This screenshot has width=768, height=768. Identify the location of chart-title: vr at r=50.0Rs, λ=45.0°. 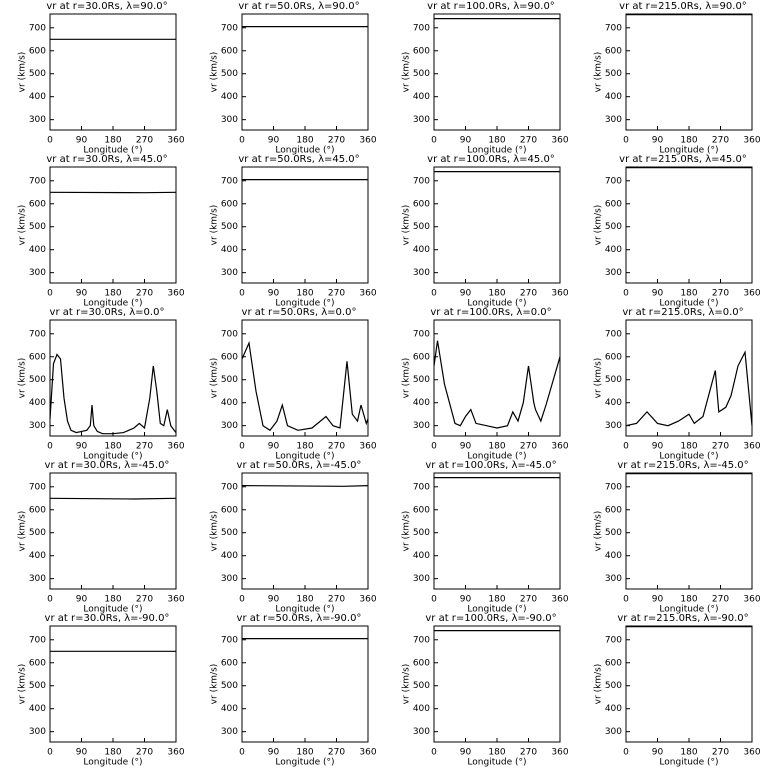
(298, 159).